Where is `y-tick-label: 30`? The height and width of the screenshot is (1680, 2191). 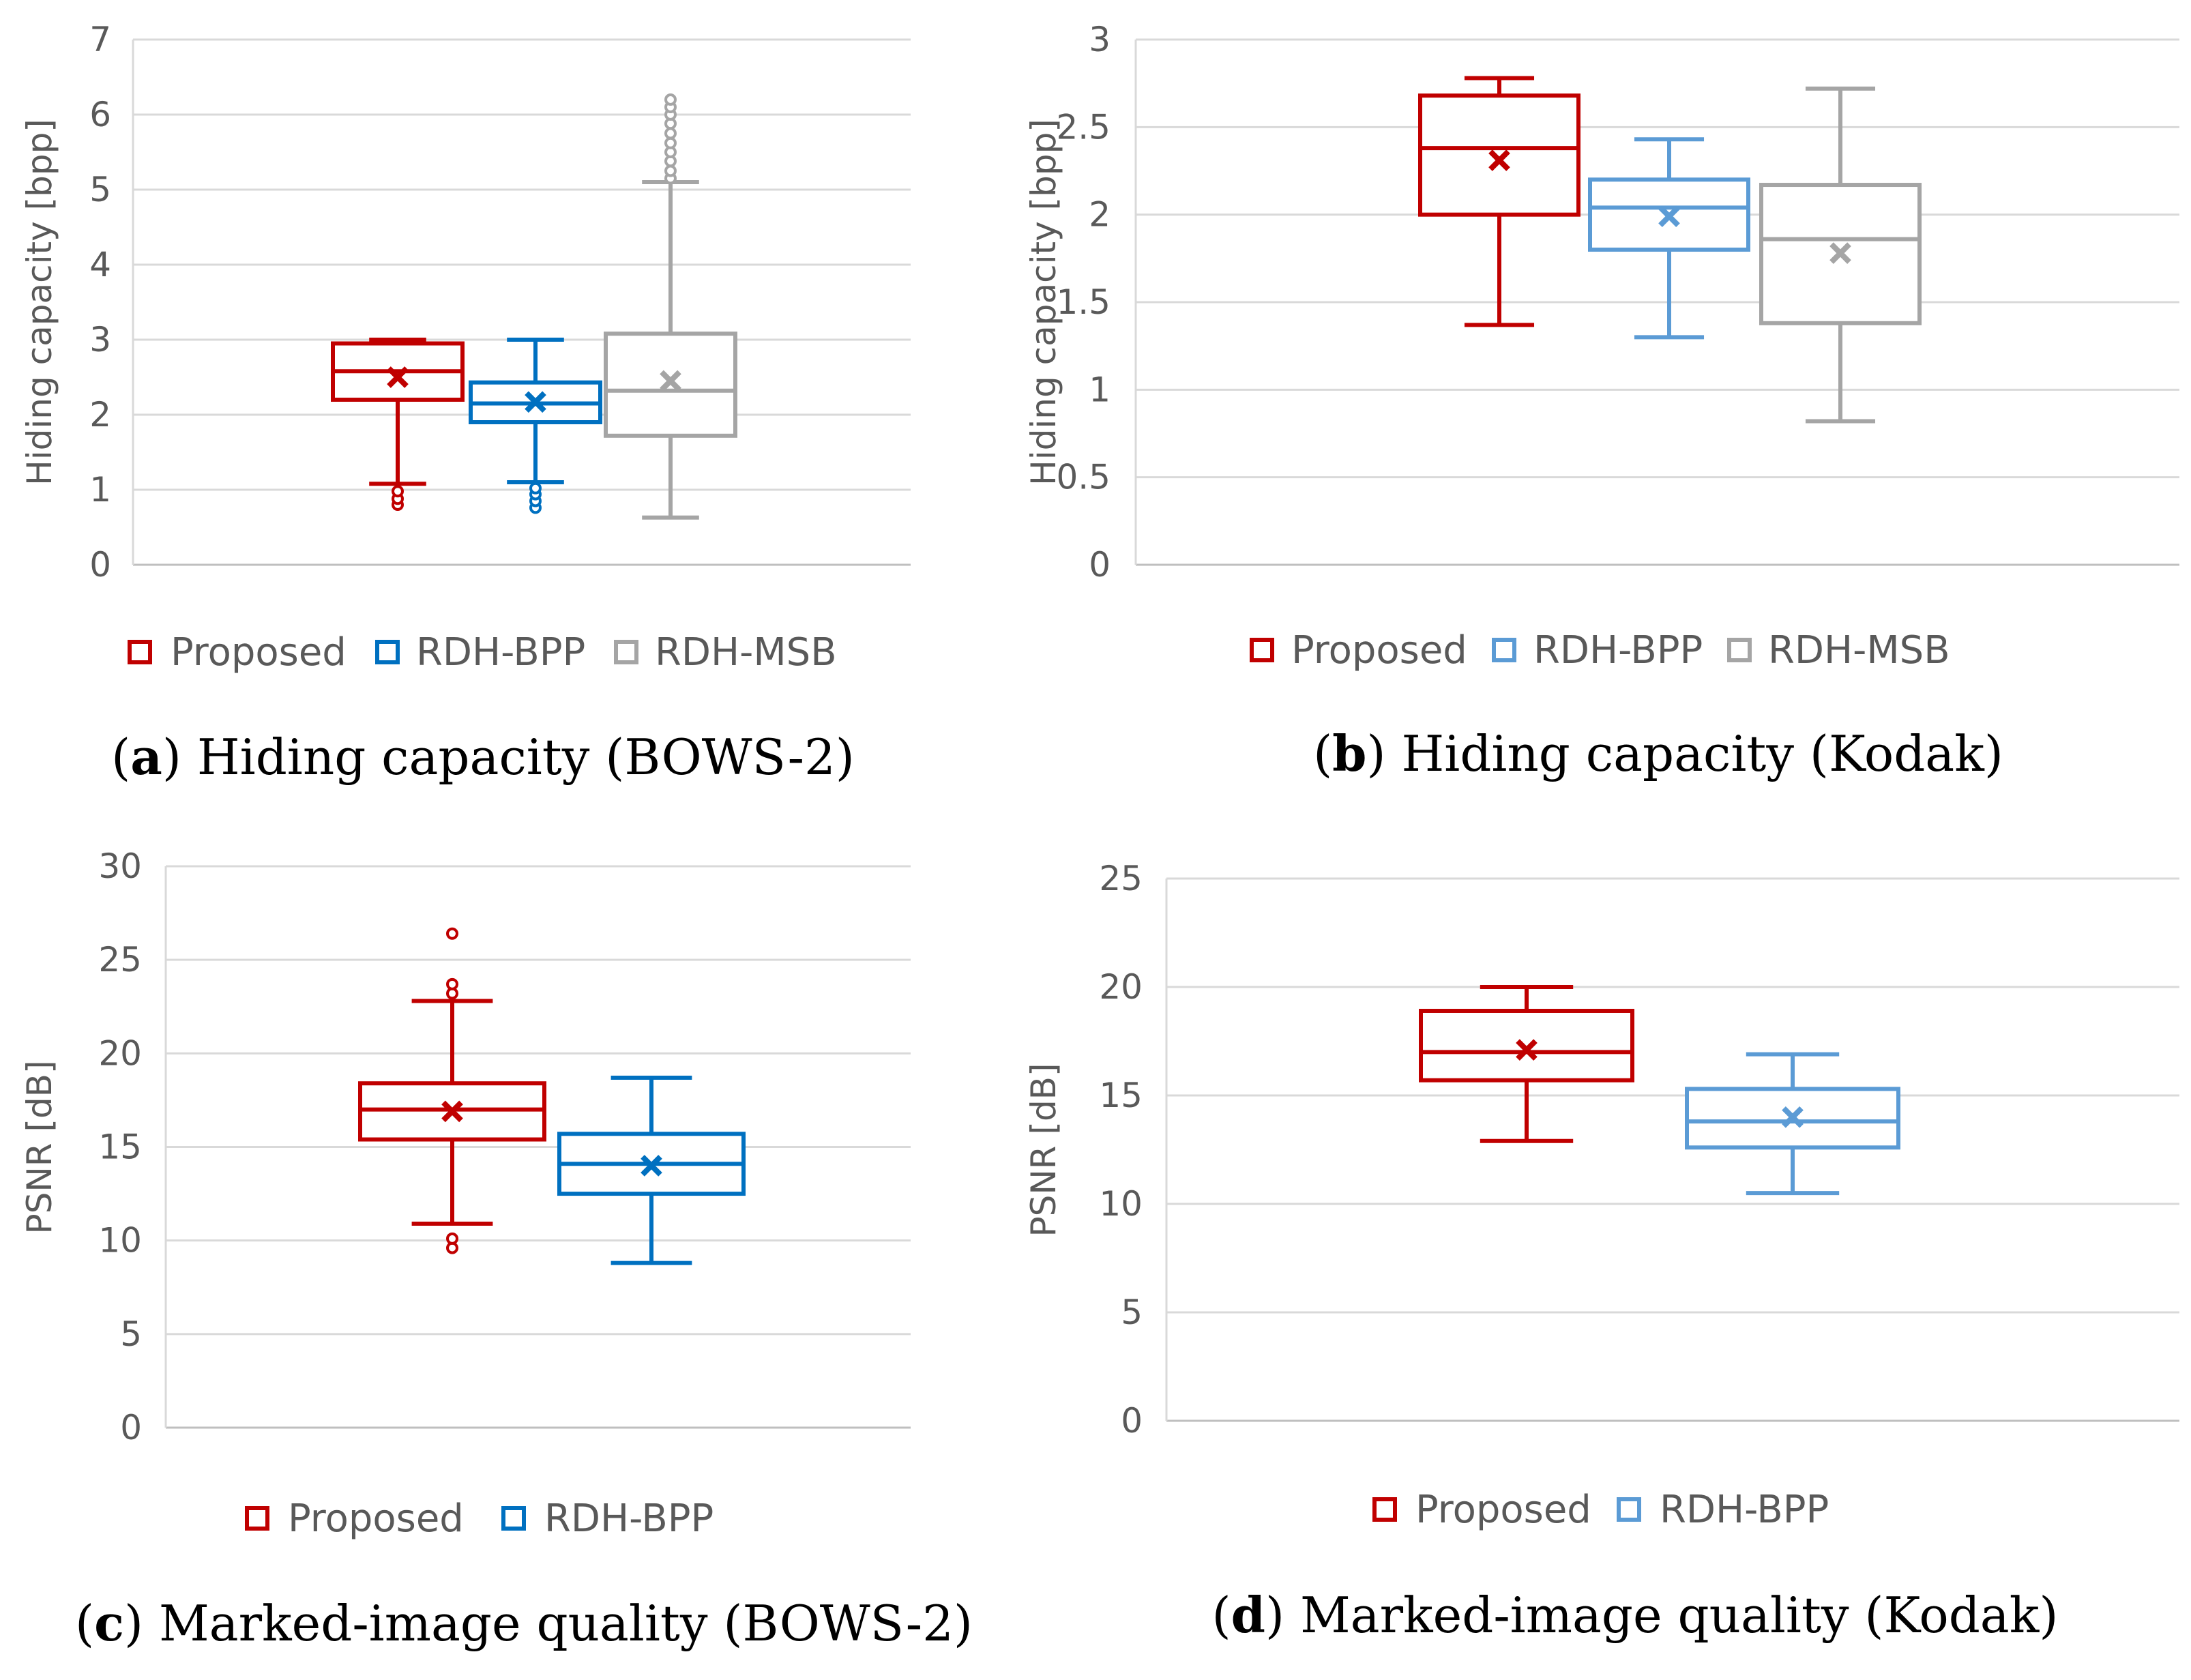
y-tick-label: 30 is located at coordinates (120, 866).